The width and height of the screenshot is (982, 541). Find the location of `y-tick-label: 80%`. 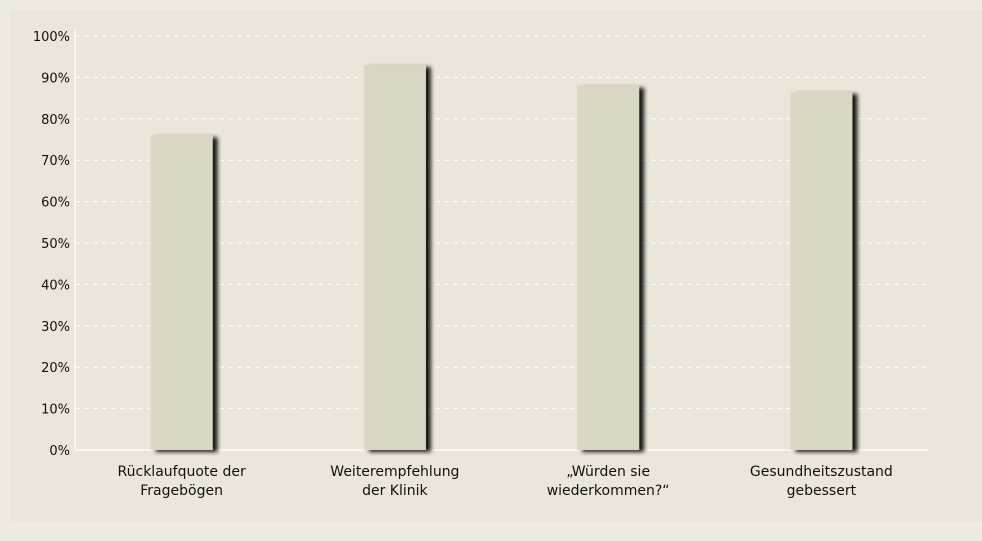

y-tick-label: 80% is located at coordinates (55, 120).